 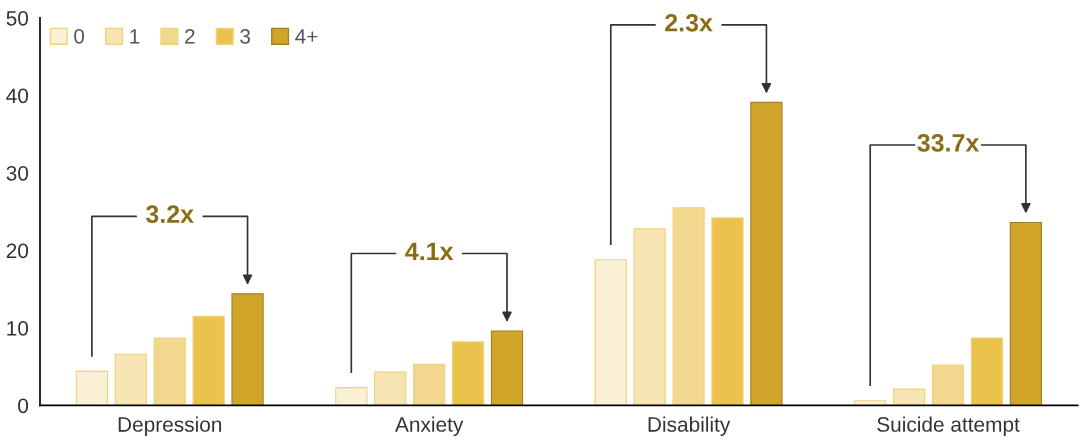 What do you see at coordinates (17, 173) in the screenshot?
I see `y-tick-label: 30` at bounding box center [17, 173].